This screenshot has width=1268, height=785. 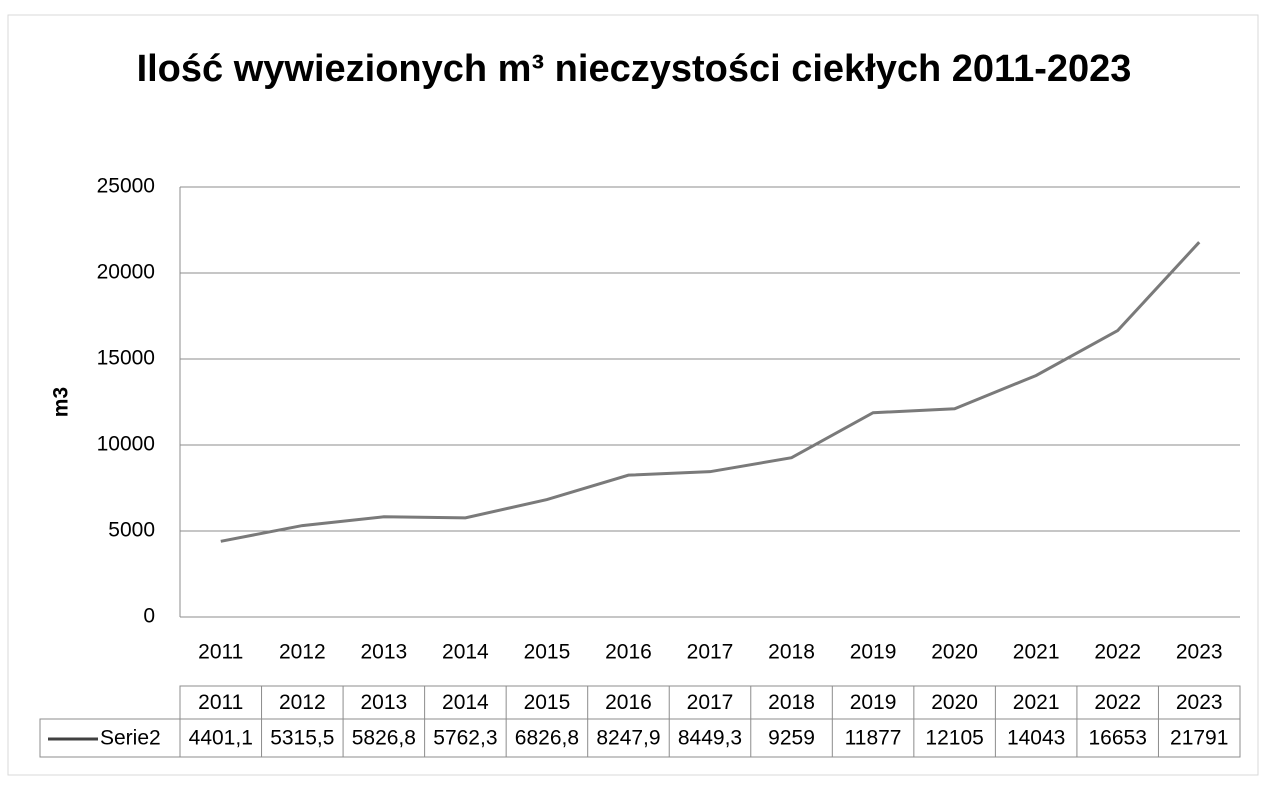 I want to click on x-tick-label: 2013, so click(x=383, y=652).